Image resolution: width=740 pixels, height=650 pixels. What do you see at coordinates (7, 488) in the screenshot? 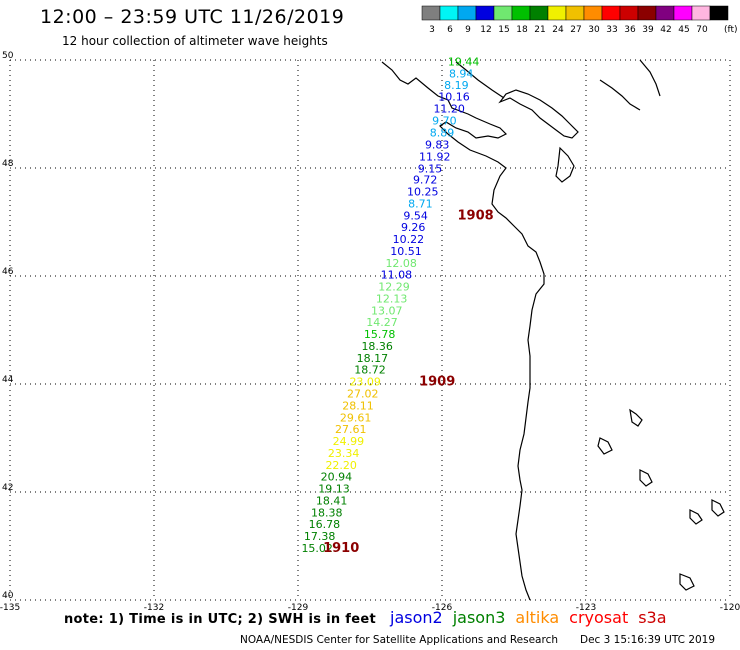
I see `lat-tick-label: 42` at bounding box center [7, 488].